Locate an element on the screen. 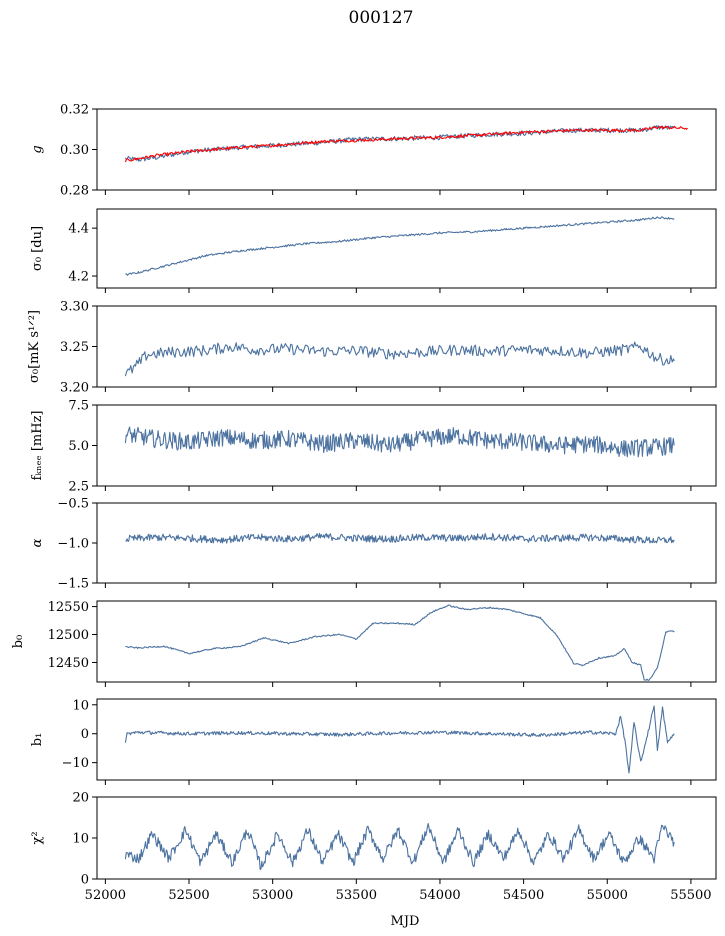 The height and width of the screenshot is (936, 725). y-axis-label: α is located at coordinates (37, 542).